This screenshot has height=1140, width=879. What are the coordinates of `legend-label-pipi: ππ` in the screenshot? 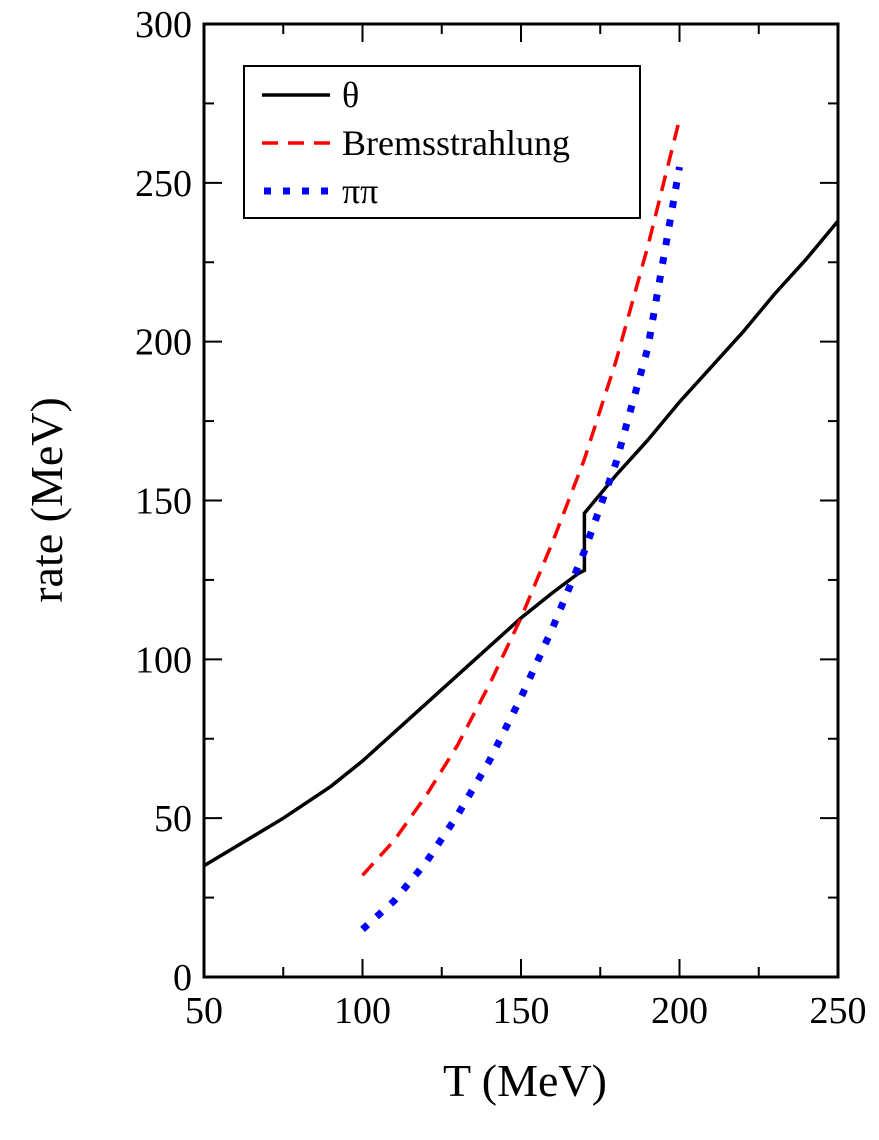 It's located at (360, 191).